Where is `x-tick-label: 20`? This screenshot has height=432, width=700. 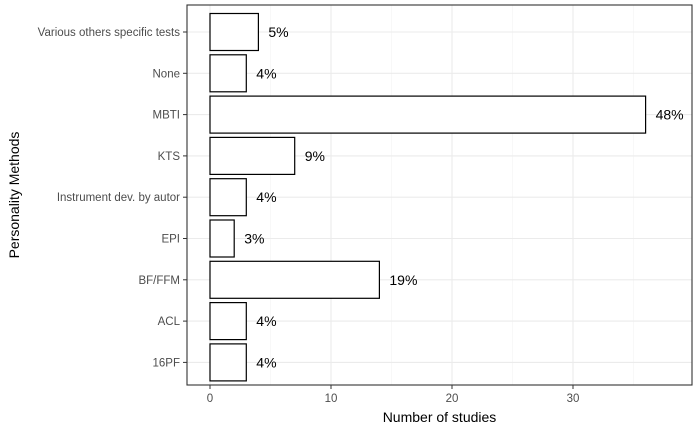
x-tick-label: 20 is located at coordinates (452, 399).